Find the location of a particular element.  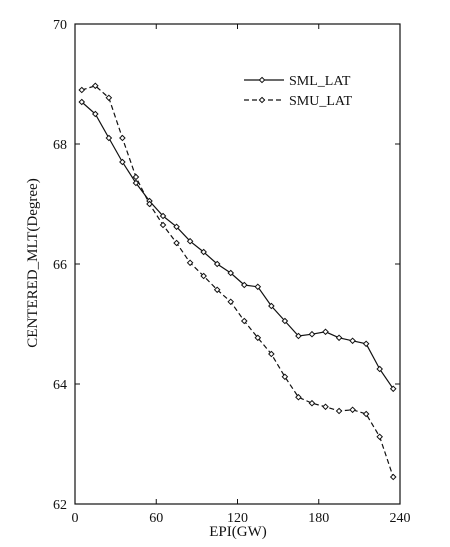

y-tick-label: 64 is located at coordinates (60, 385).